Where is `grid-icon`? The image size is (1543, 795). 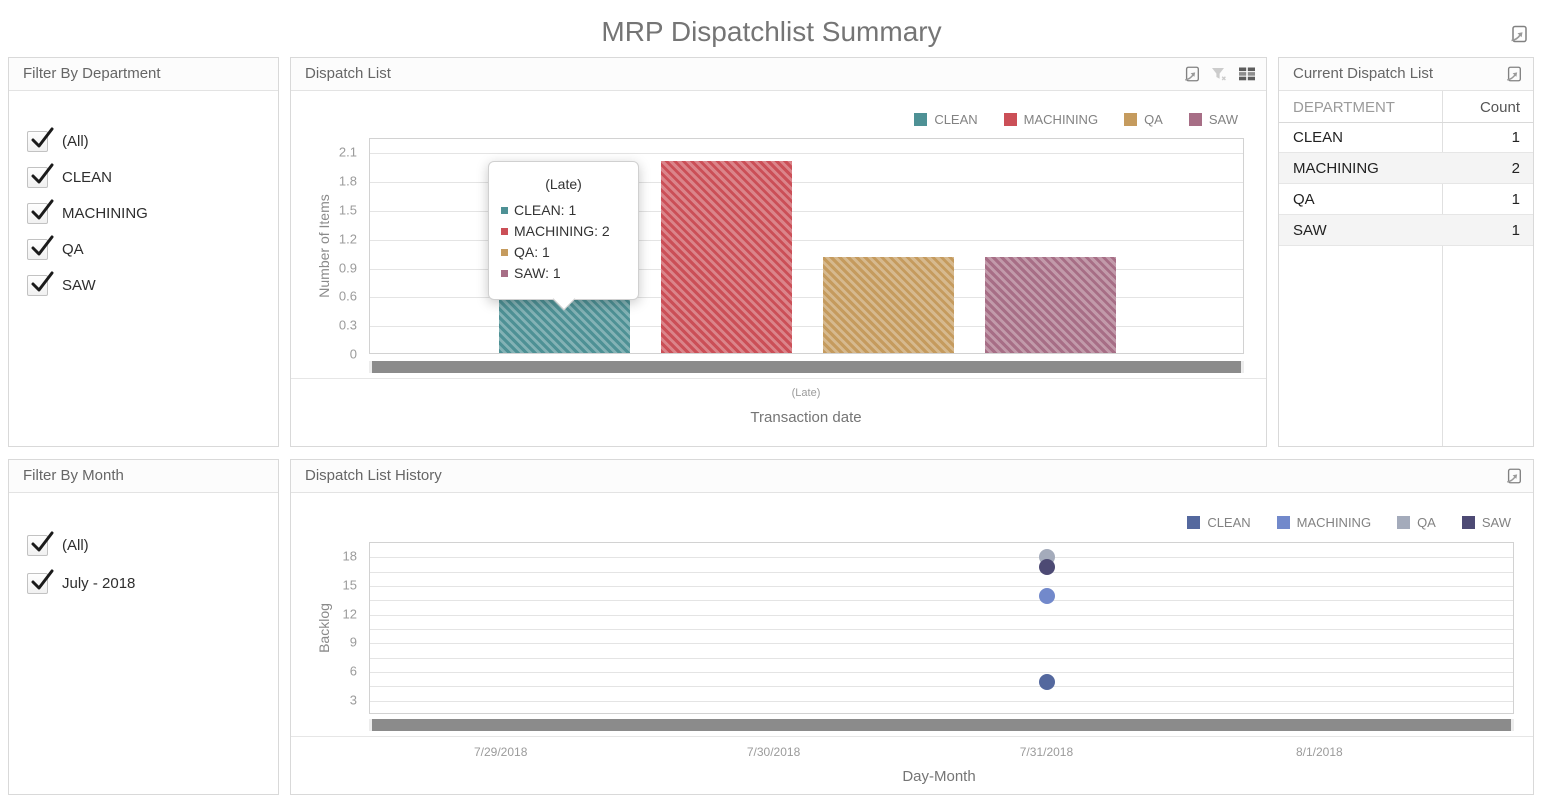 grid-icon is located at coordinates (1247, 74).